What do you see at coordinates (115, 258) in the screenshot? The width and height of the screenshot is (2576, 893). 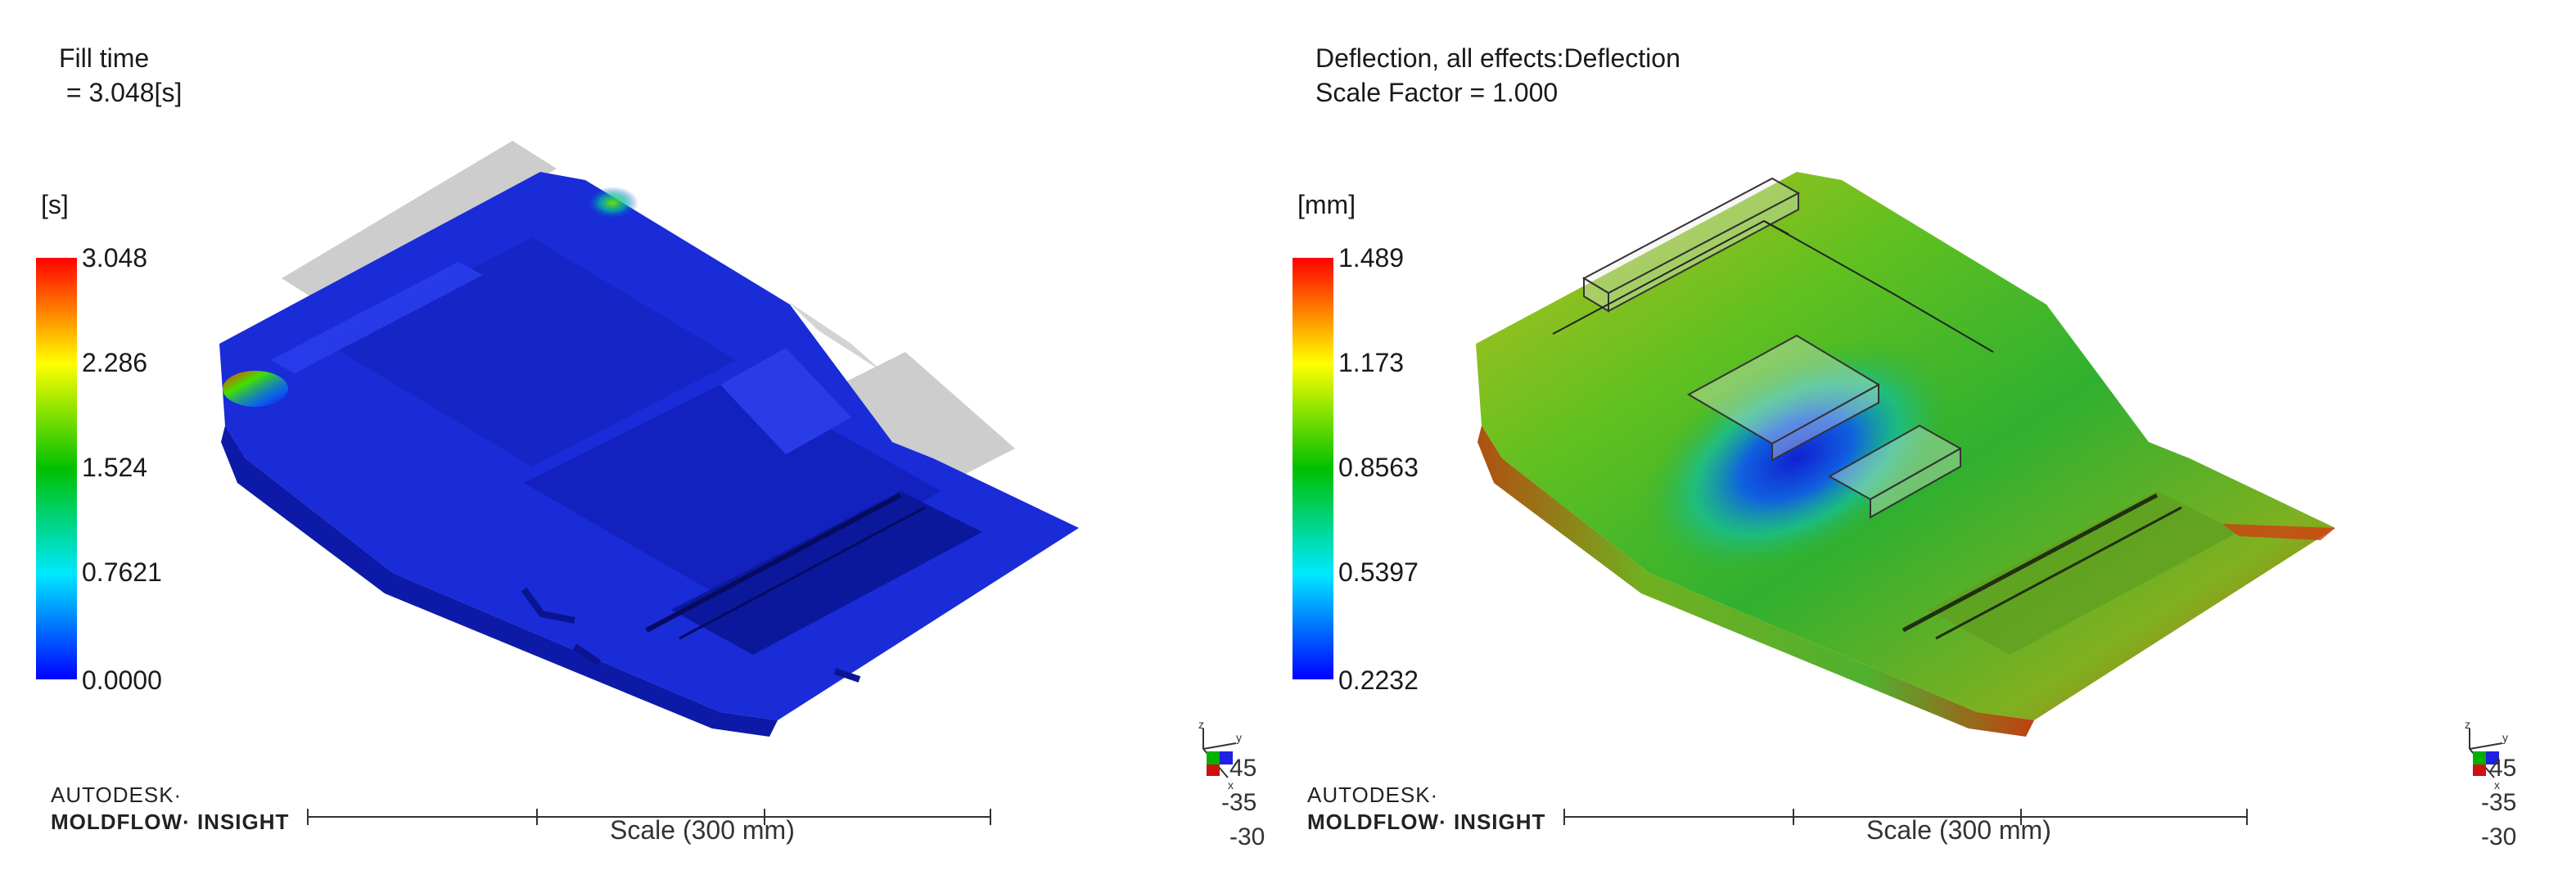 I see `fill-time-tick-0: 3.048` at bounding box center [115, 258].